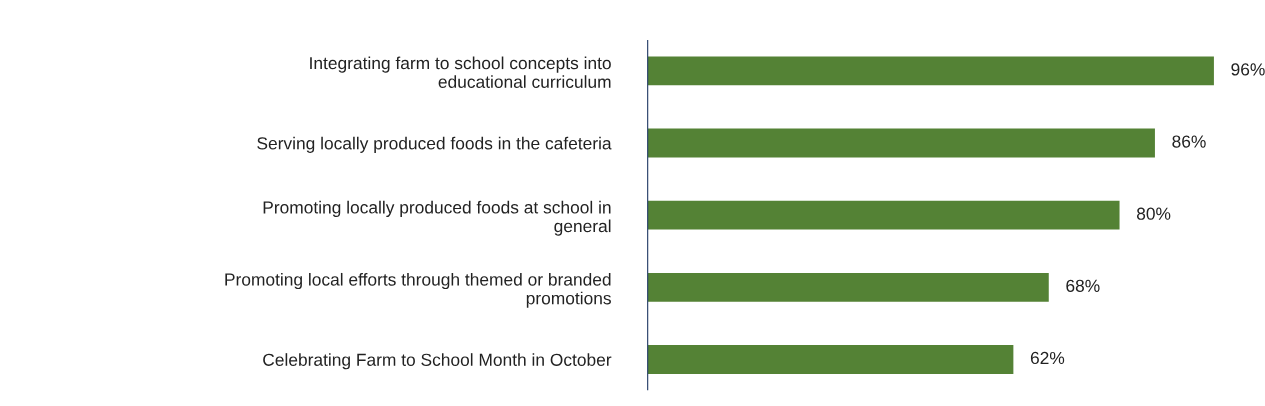  What do you see at coordinates (1189, 141) in the screenshot?
I see `data-label: 86%` at bounding box center [1189, 141].